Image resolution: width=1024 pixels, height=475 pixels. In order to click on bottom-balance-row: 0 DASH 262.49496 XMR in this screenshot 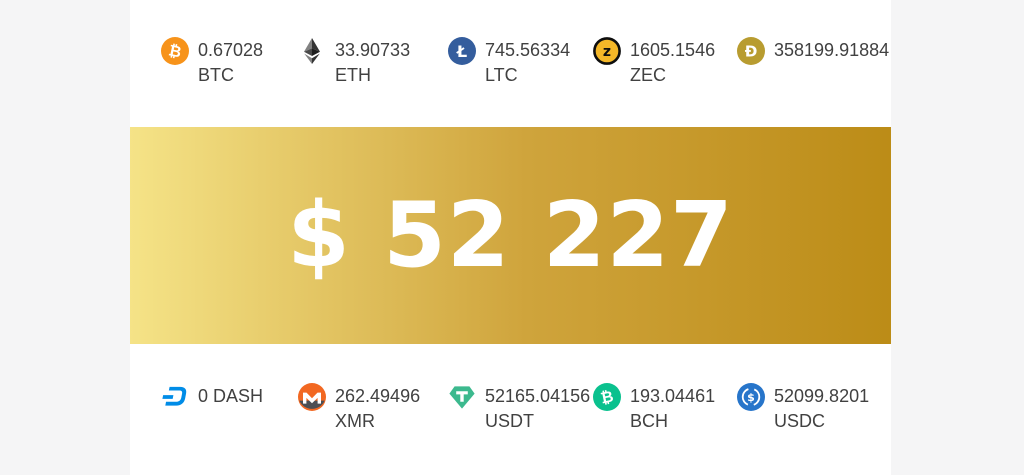, I will do `click(510, 428)`.